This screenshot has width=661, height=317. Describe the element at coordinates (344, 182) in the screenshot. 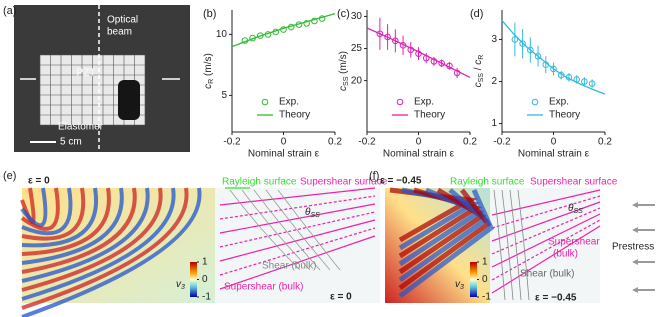

I see `annotation: Supershear surface` at that location.